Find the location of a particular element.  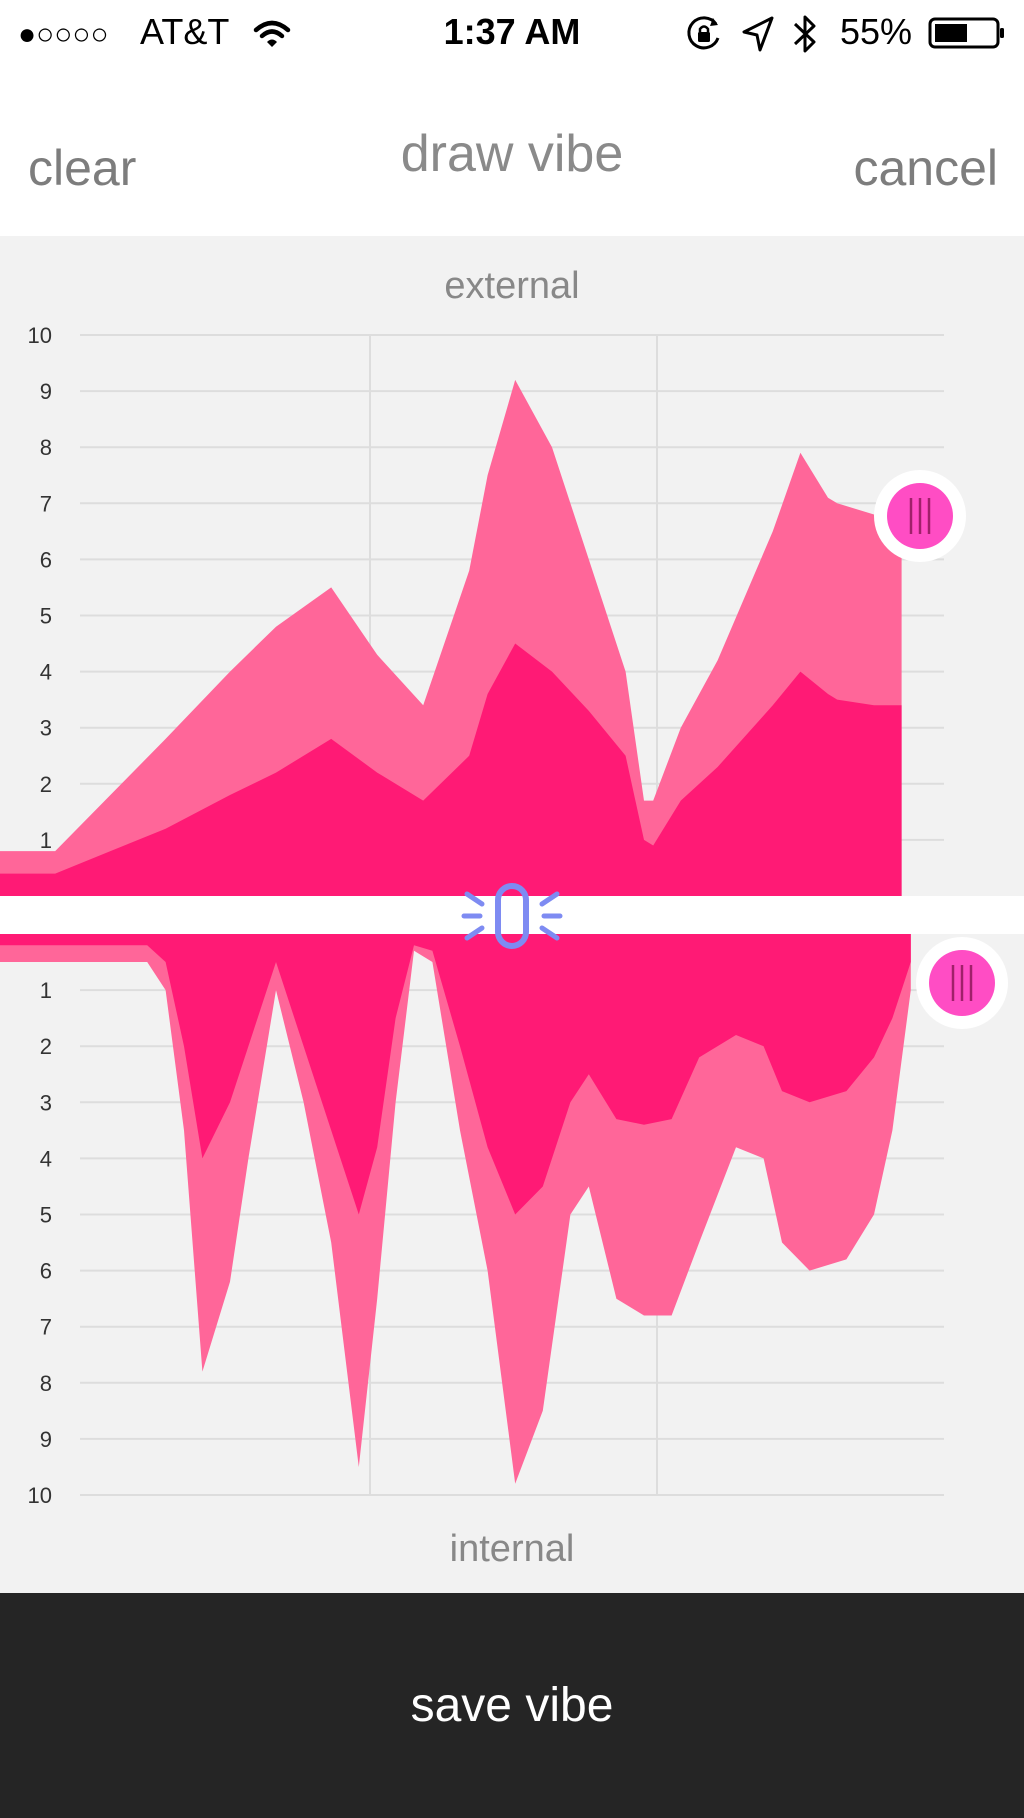

clock-time: 1:37 AM is located at coordinates (512, 31).